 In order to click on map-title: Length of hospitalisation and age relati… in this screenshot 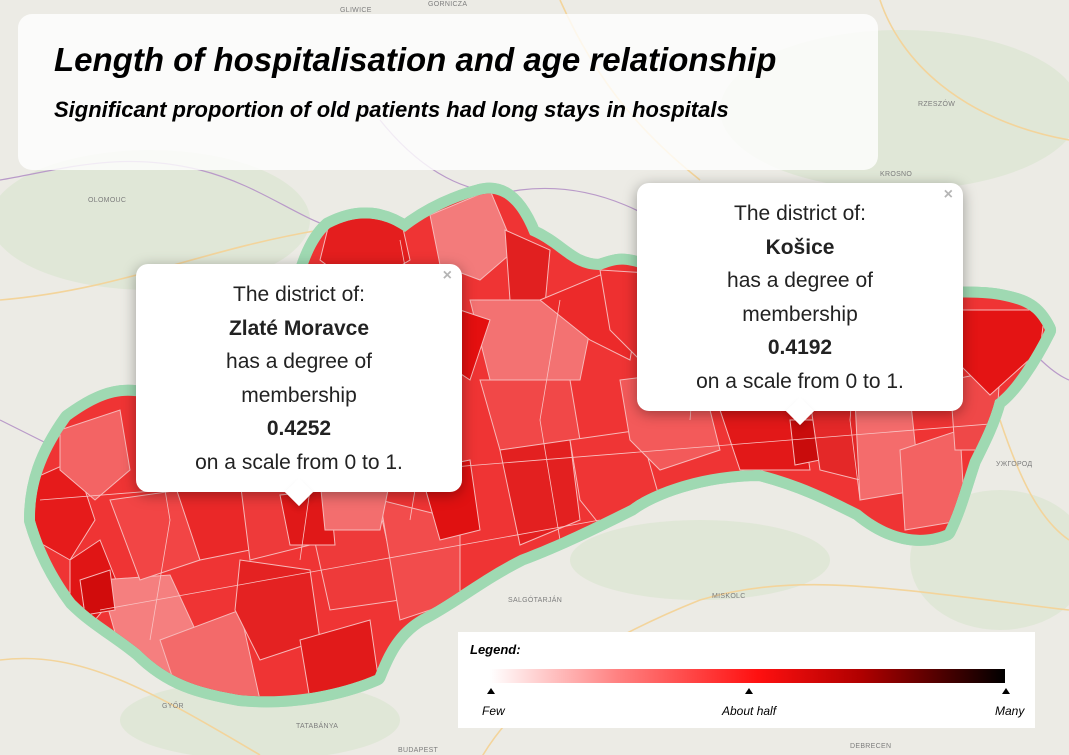, I will do `click(415, 59)`.